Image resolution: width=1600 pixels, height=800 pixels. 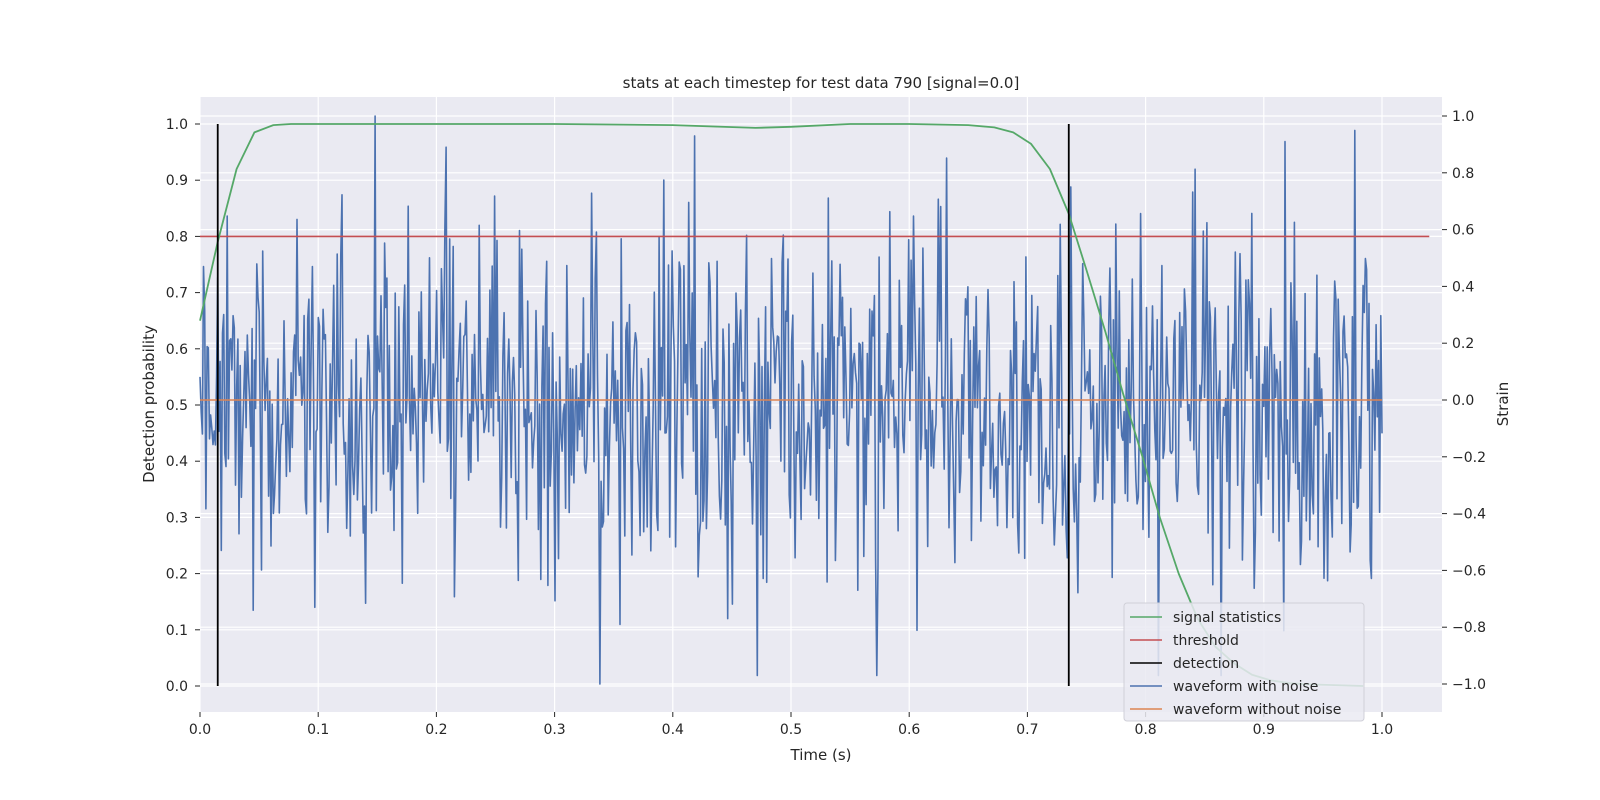 I want to click on y-axis-left-title: Detection probability, so click(x=149, y=404).